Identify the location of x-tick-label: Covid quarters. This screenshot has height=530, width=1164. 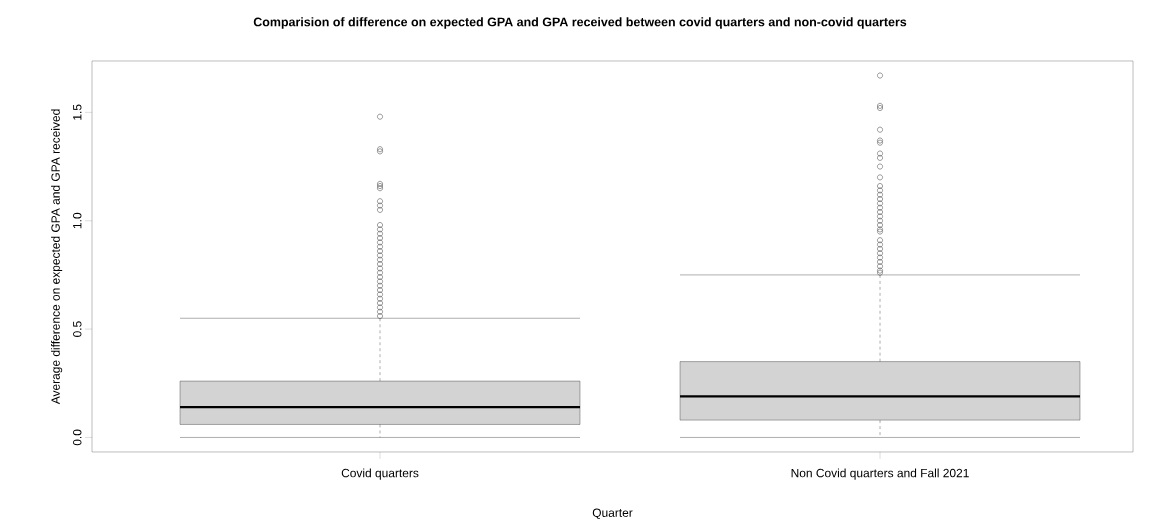
(380, 474).